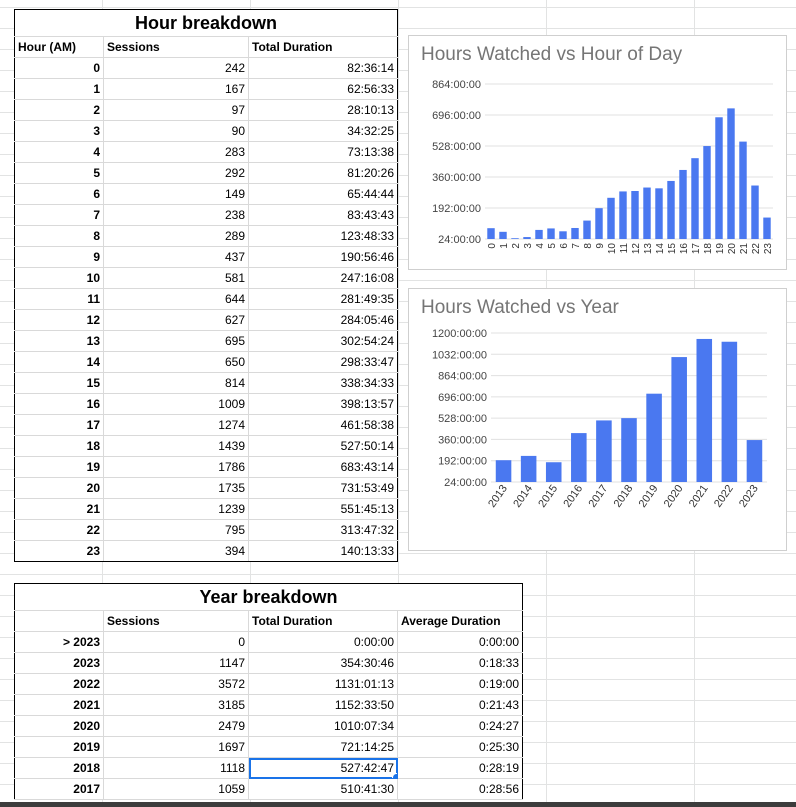 The image size is (796, 807). What do you see at coordinates (323, 705) in the screenshot?
I see `table-cell: 1152:33:50` at bounding box center [323, 705].